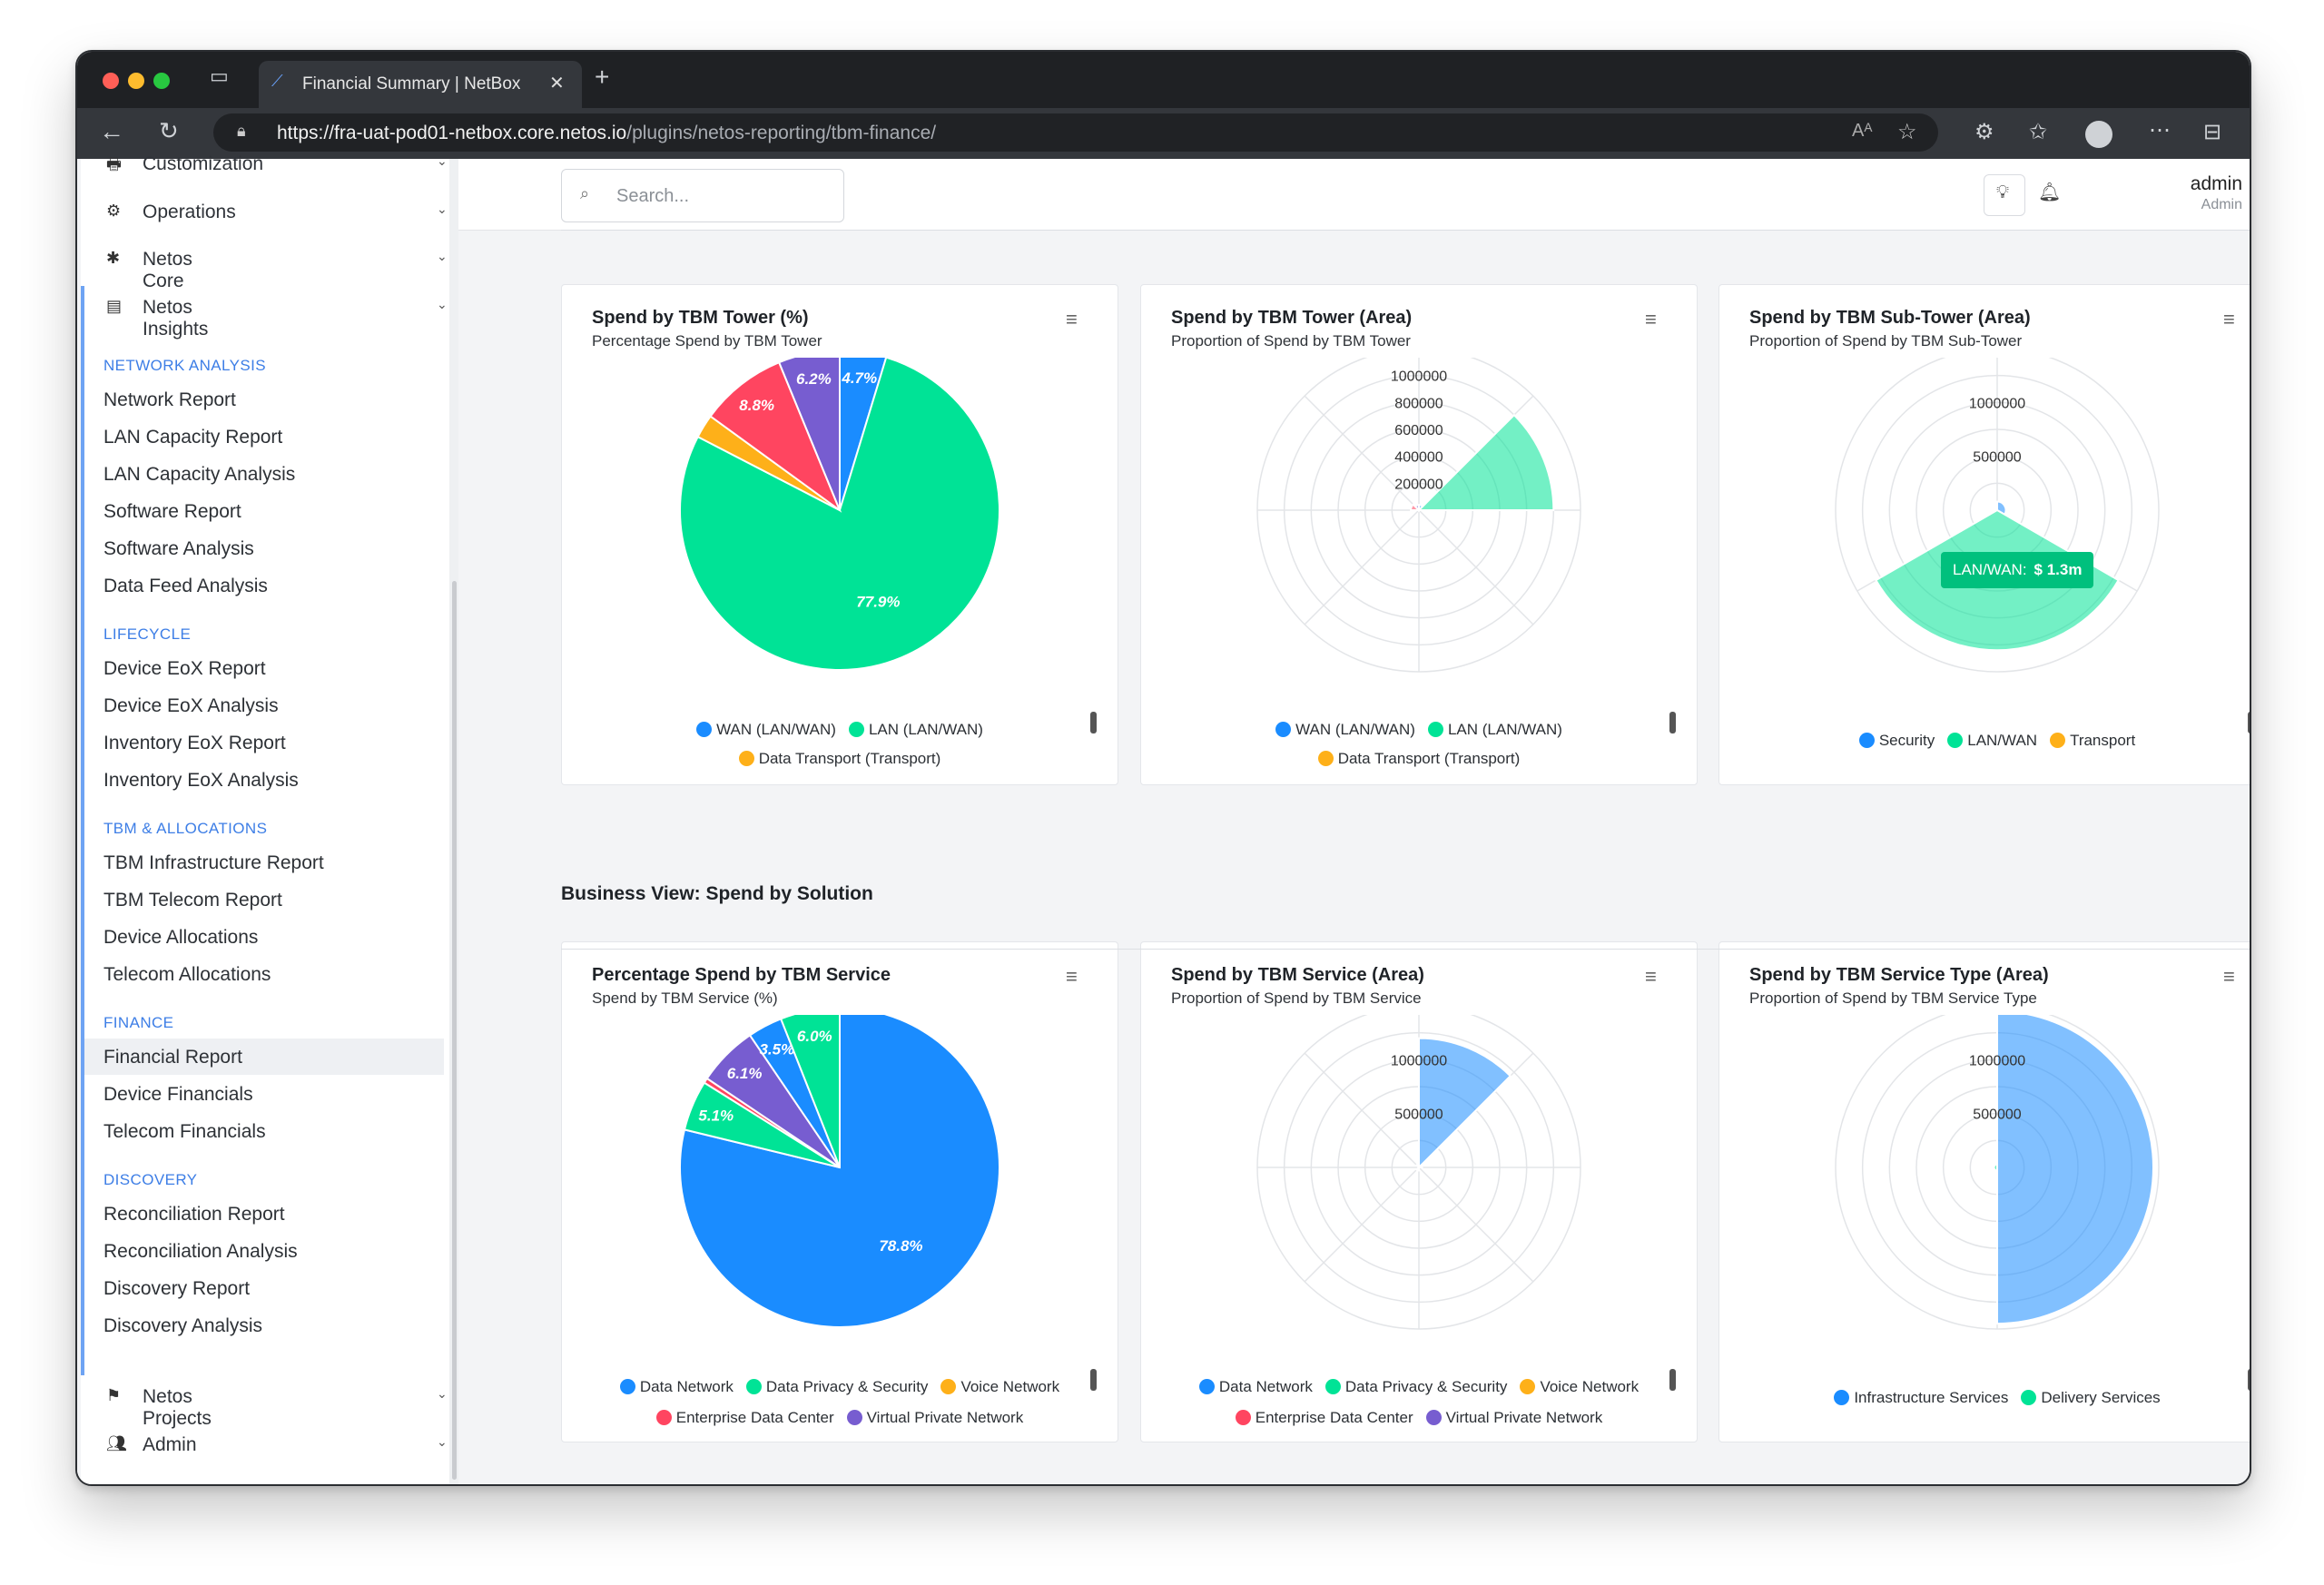  Describe the element at coordinates (213, 862) in the screenshot. I see `sidebar-item-tbm-infrastructure-report: TBM Infrastructure Report` at that location.